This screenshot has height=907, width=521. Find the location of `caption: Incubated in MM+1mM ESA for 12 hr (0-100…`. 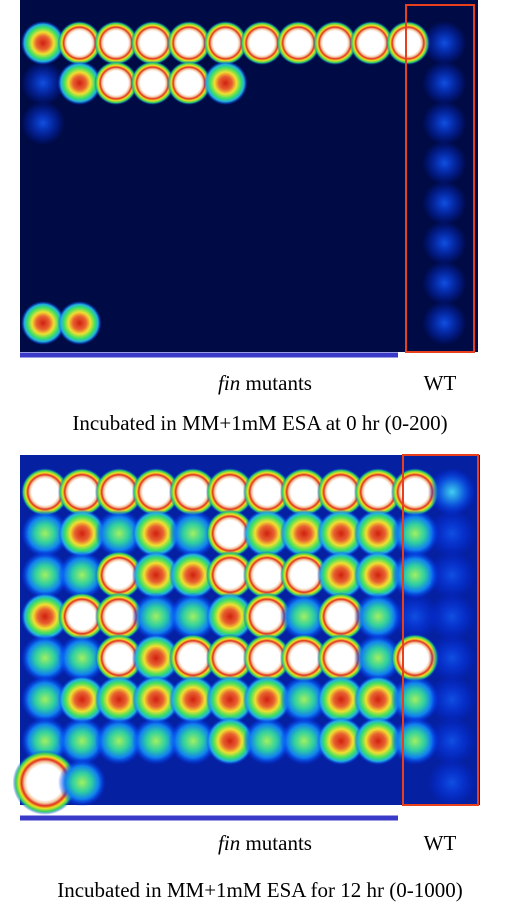

caption: Incubated in MM+1mM ESA for 12 hr (0-100… is located at coordinates (260, 890).